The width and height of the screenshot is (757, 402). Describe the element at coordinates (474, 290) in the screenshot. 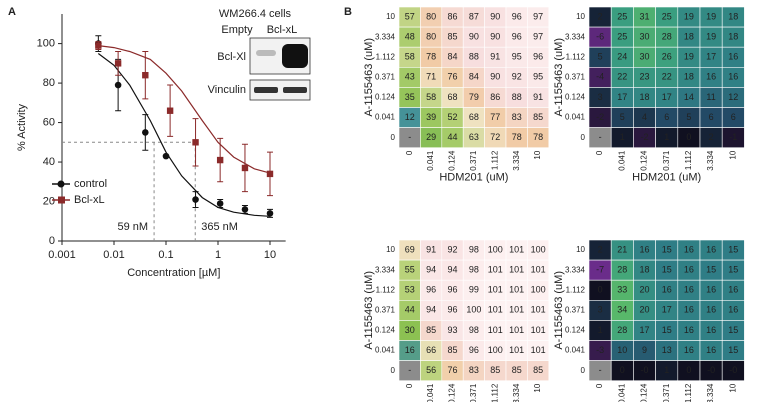

I see `cell-label: 99` at that location.